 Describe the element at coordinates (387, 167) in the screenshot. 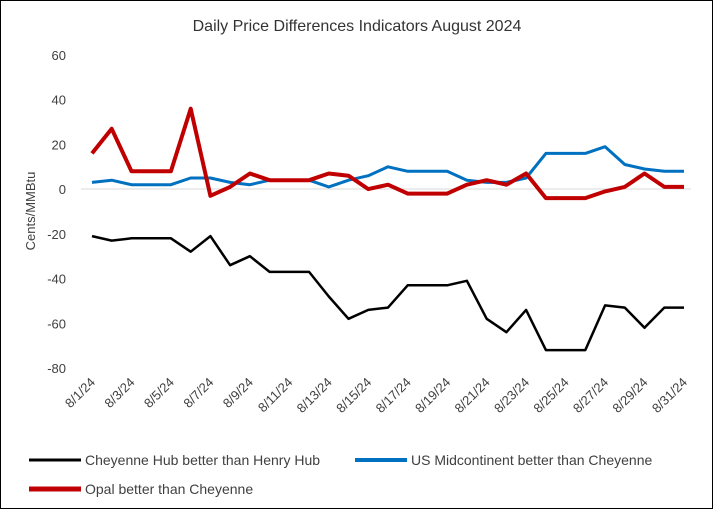

I see `series-line-us-midcontinent` at that location.